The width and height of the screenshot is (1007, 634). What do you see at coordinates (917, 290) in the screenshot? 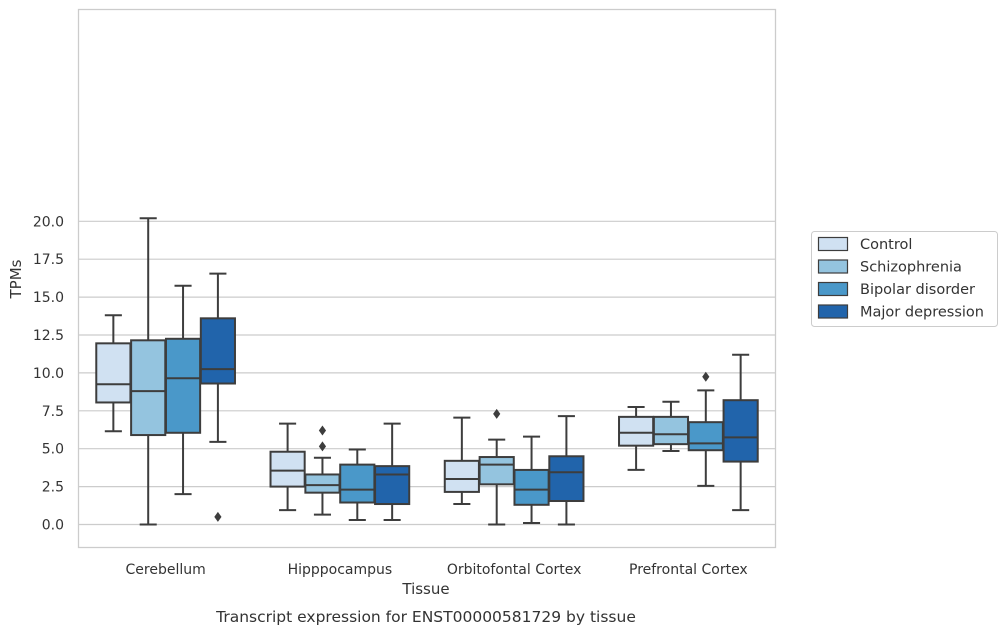
I see `legend-label: Bipolar disorder` at bounding box center [917, 290].